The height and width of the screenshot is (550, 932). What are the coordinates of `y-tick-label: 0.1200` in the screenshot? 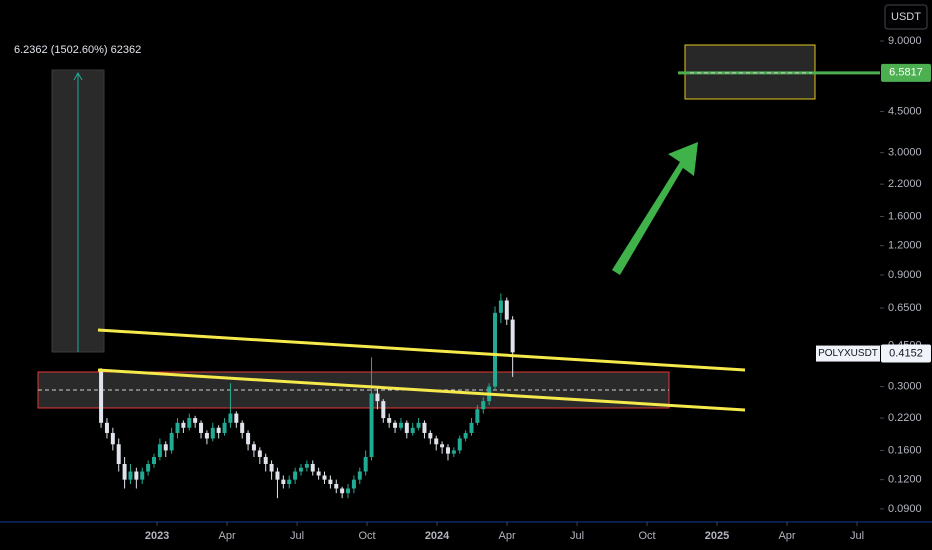 It's located at (905, 480).